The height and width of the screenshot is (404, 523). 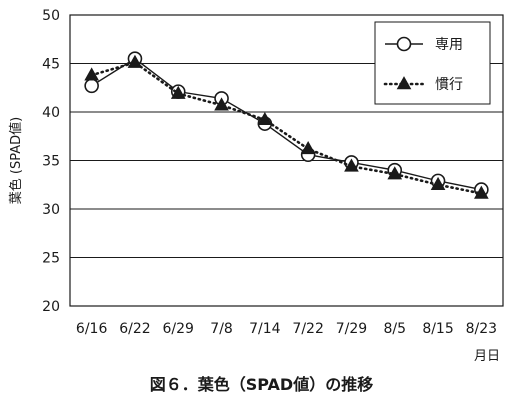 I want to click on y-tick-label: 25, so click(x=51, y=259).